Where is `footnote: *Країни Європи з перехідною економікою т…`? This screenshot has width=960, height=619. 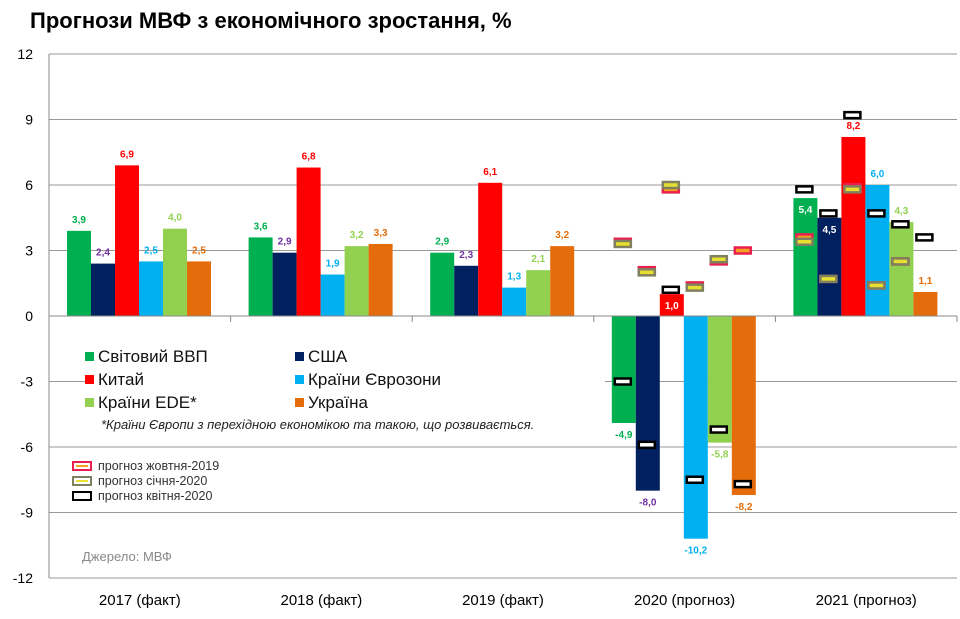
footnote: *Країни Європи з перехідною економікою т… is located at coordinates (318, 424).